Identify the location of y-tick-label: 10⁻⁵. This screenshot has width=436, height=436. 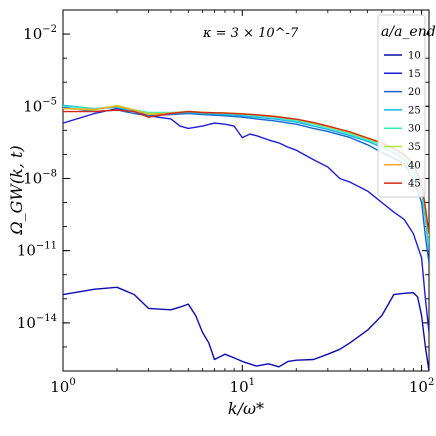
(40, 105).